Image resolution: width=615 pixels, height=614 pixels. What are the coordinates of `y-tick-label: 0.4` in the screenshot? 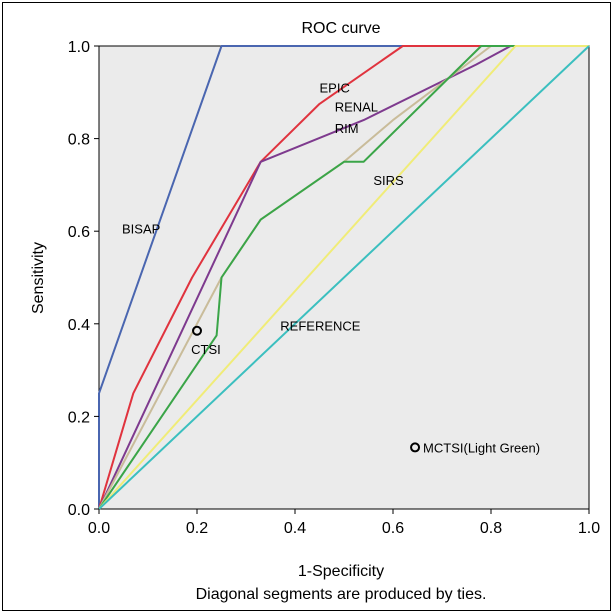 It's located at (79, 325).